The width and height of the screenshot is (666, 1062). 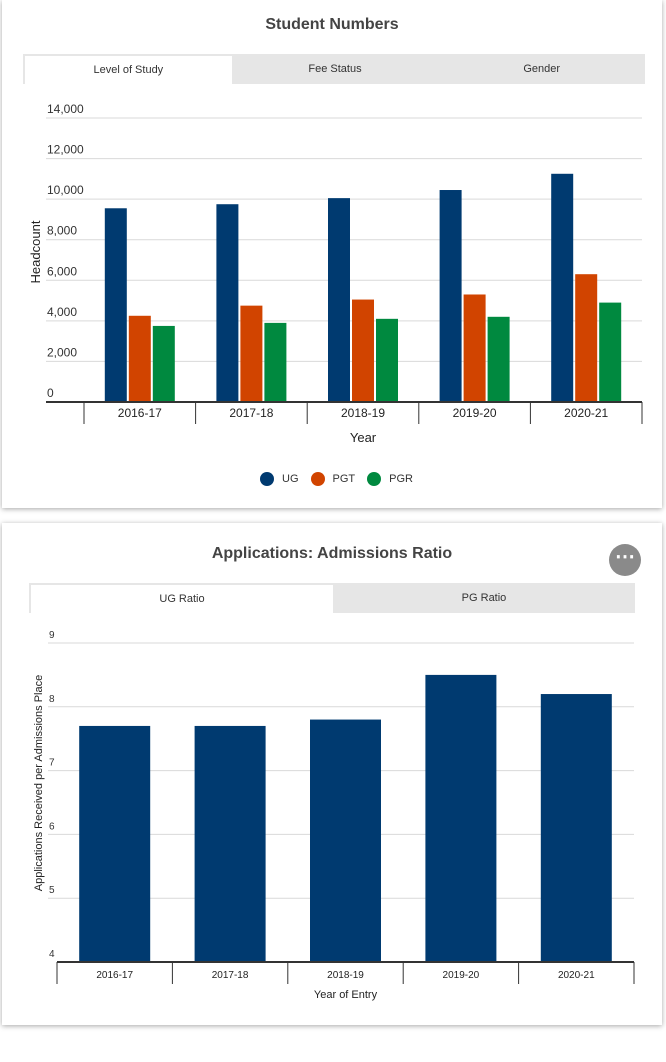 I want to click on y-tick-label: 4,000, so click(x=62, y=312).